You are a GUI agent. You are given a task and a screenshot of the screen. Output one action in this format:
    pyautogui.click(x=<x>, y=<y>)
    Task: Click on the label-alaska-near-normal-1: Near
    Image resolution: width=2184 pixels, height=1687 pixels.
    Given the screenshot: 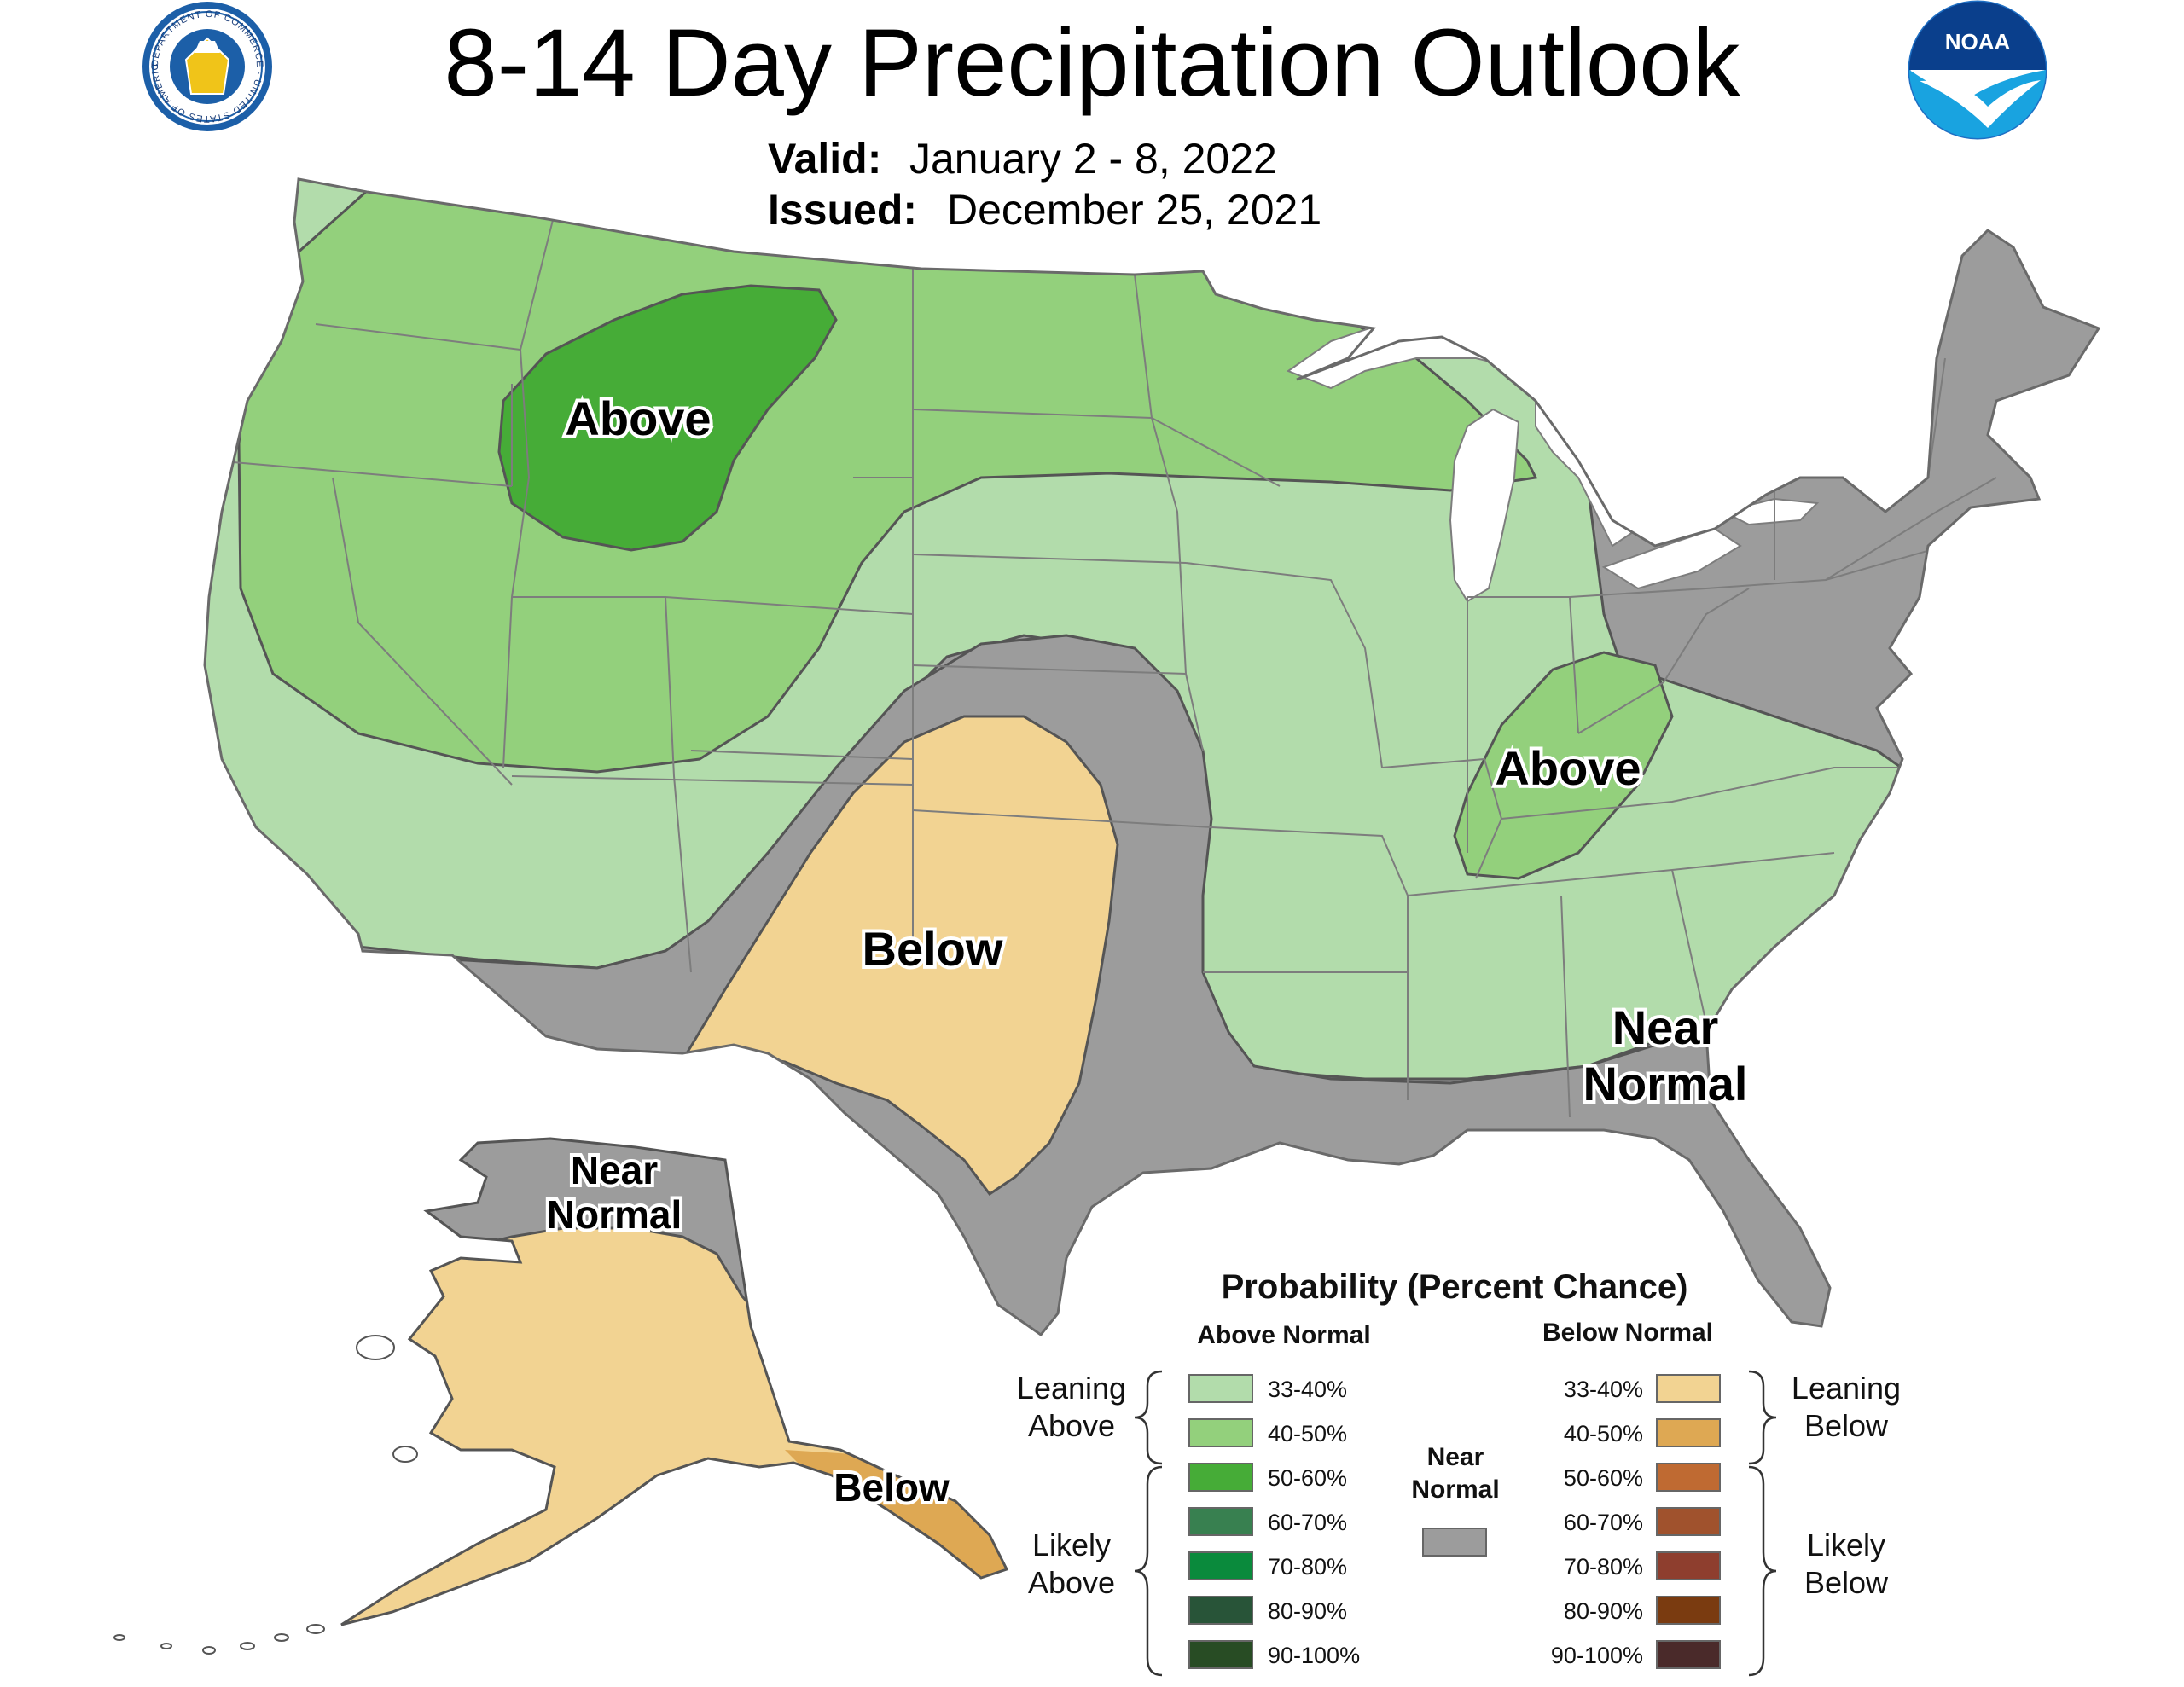 What is the action you would take?
    pyautogui.click(x=615, y=1170)
    